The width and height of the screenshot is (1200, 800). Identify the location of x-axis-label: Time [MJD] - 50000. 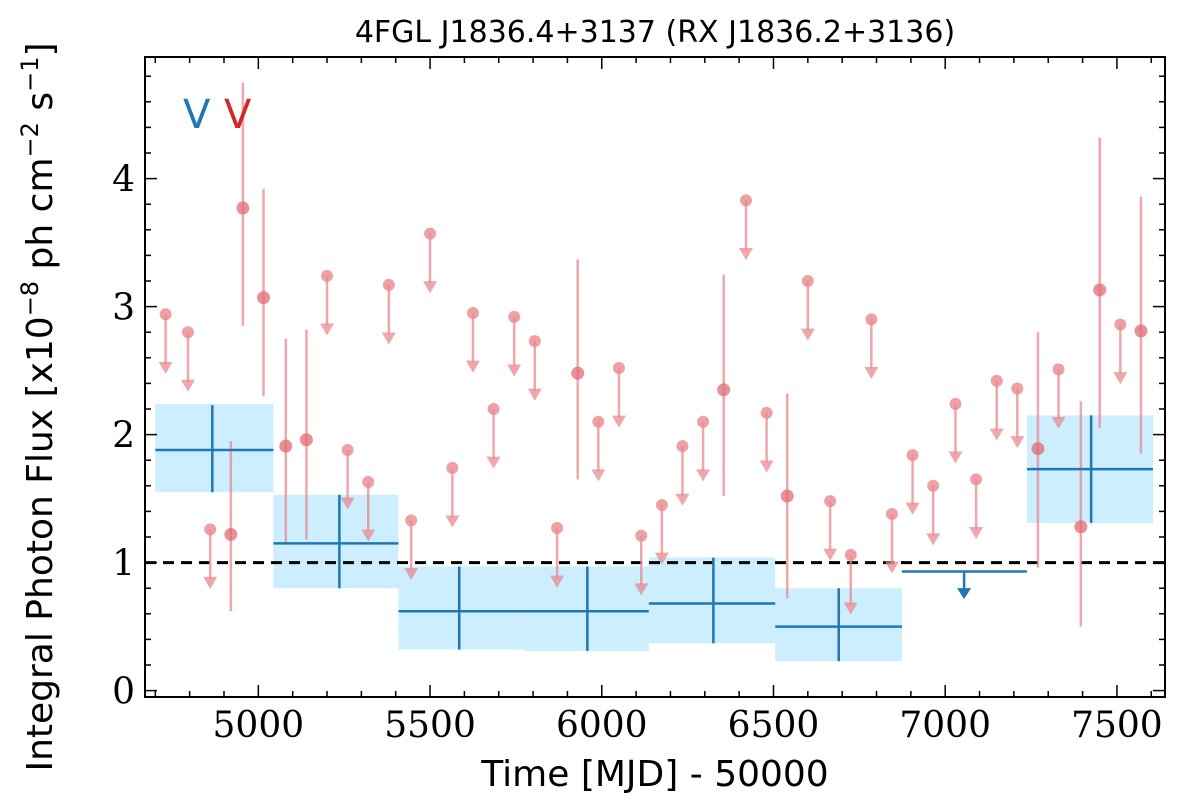
(654, 774).